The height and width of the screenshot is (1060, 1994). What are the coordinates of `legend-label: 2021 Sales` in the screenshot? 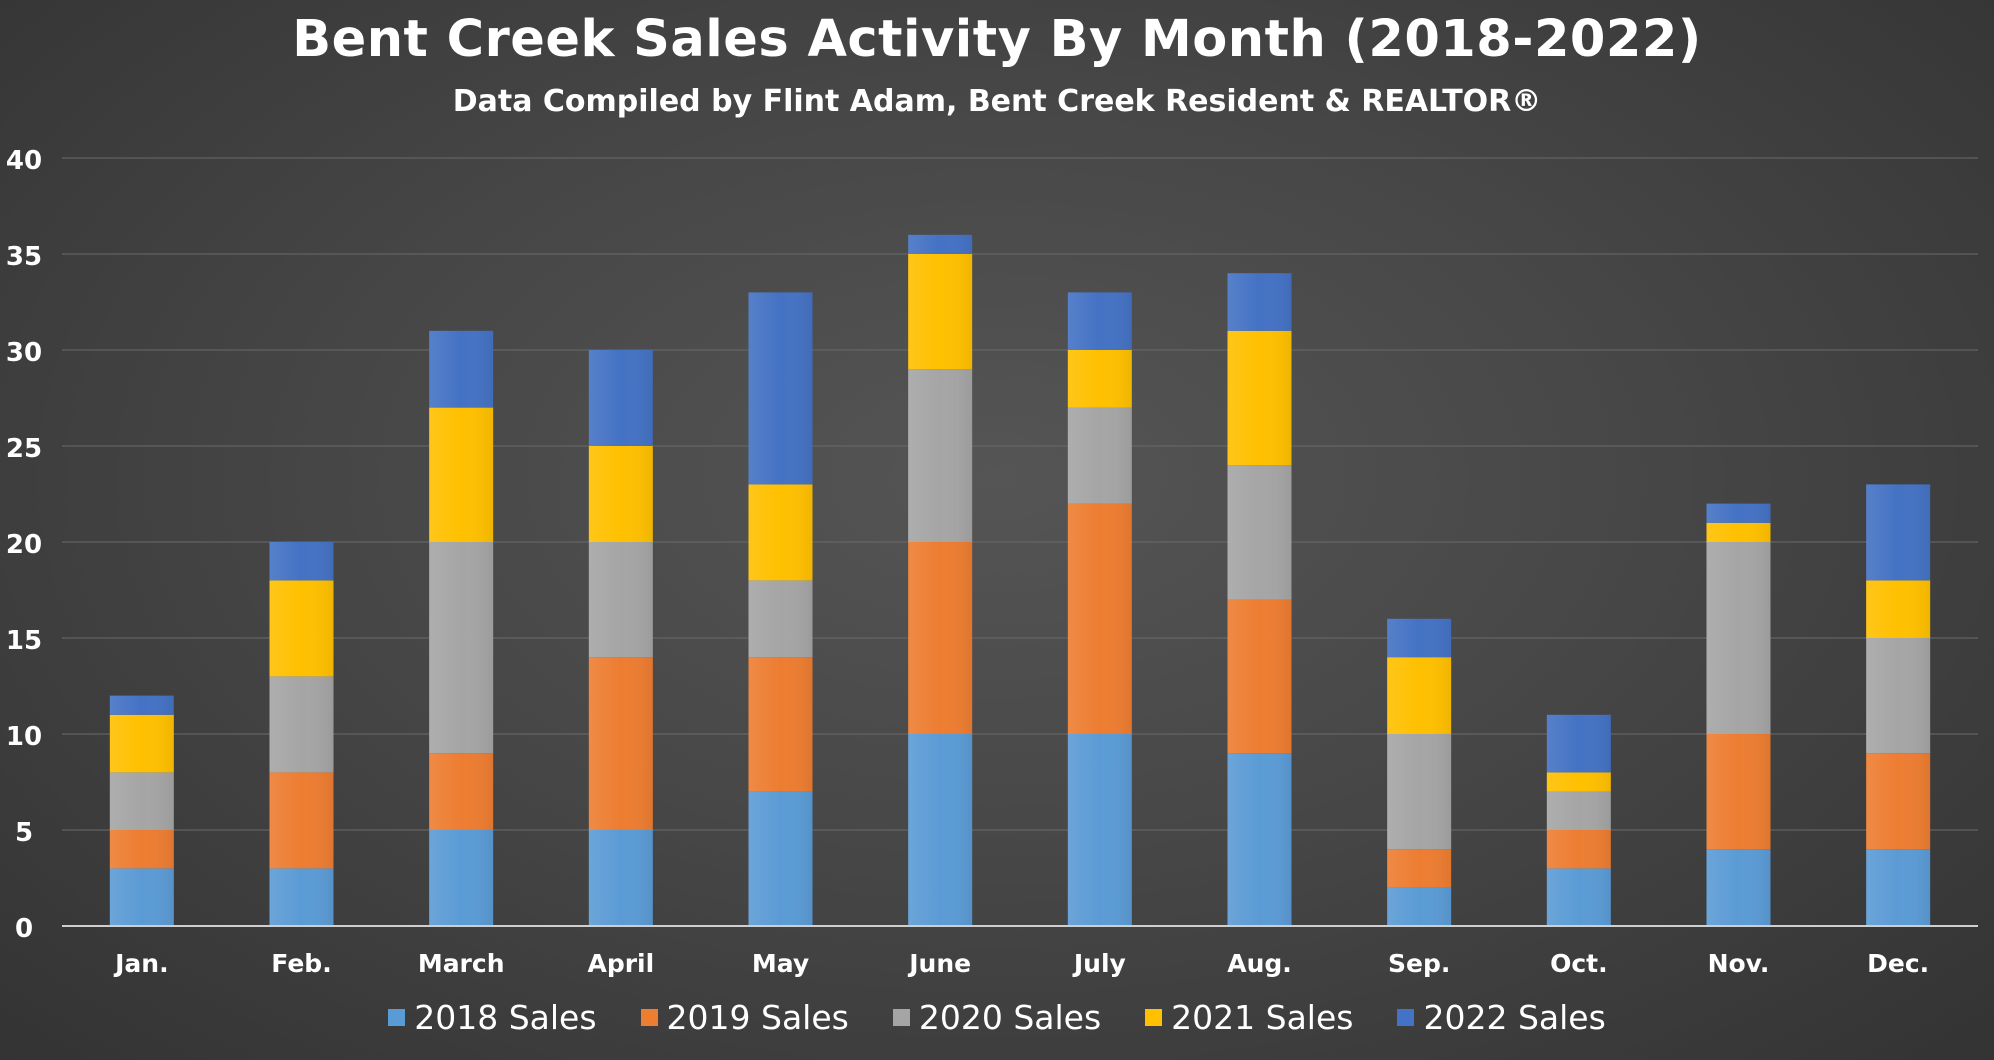 It's located at (1262, 1017).